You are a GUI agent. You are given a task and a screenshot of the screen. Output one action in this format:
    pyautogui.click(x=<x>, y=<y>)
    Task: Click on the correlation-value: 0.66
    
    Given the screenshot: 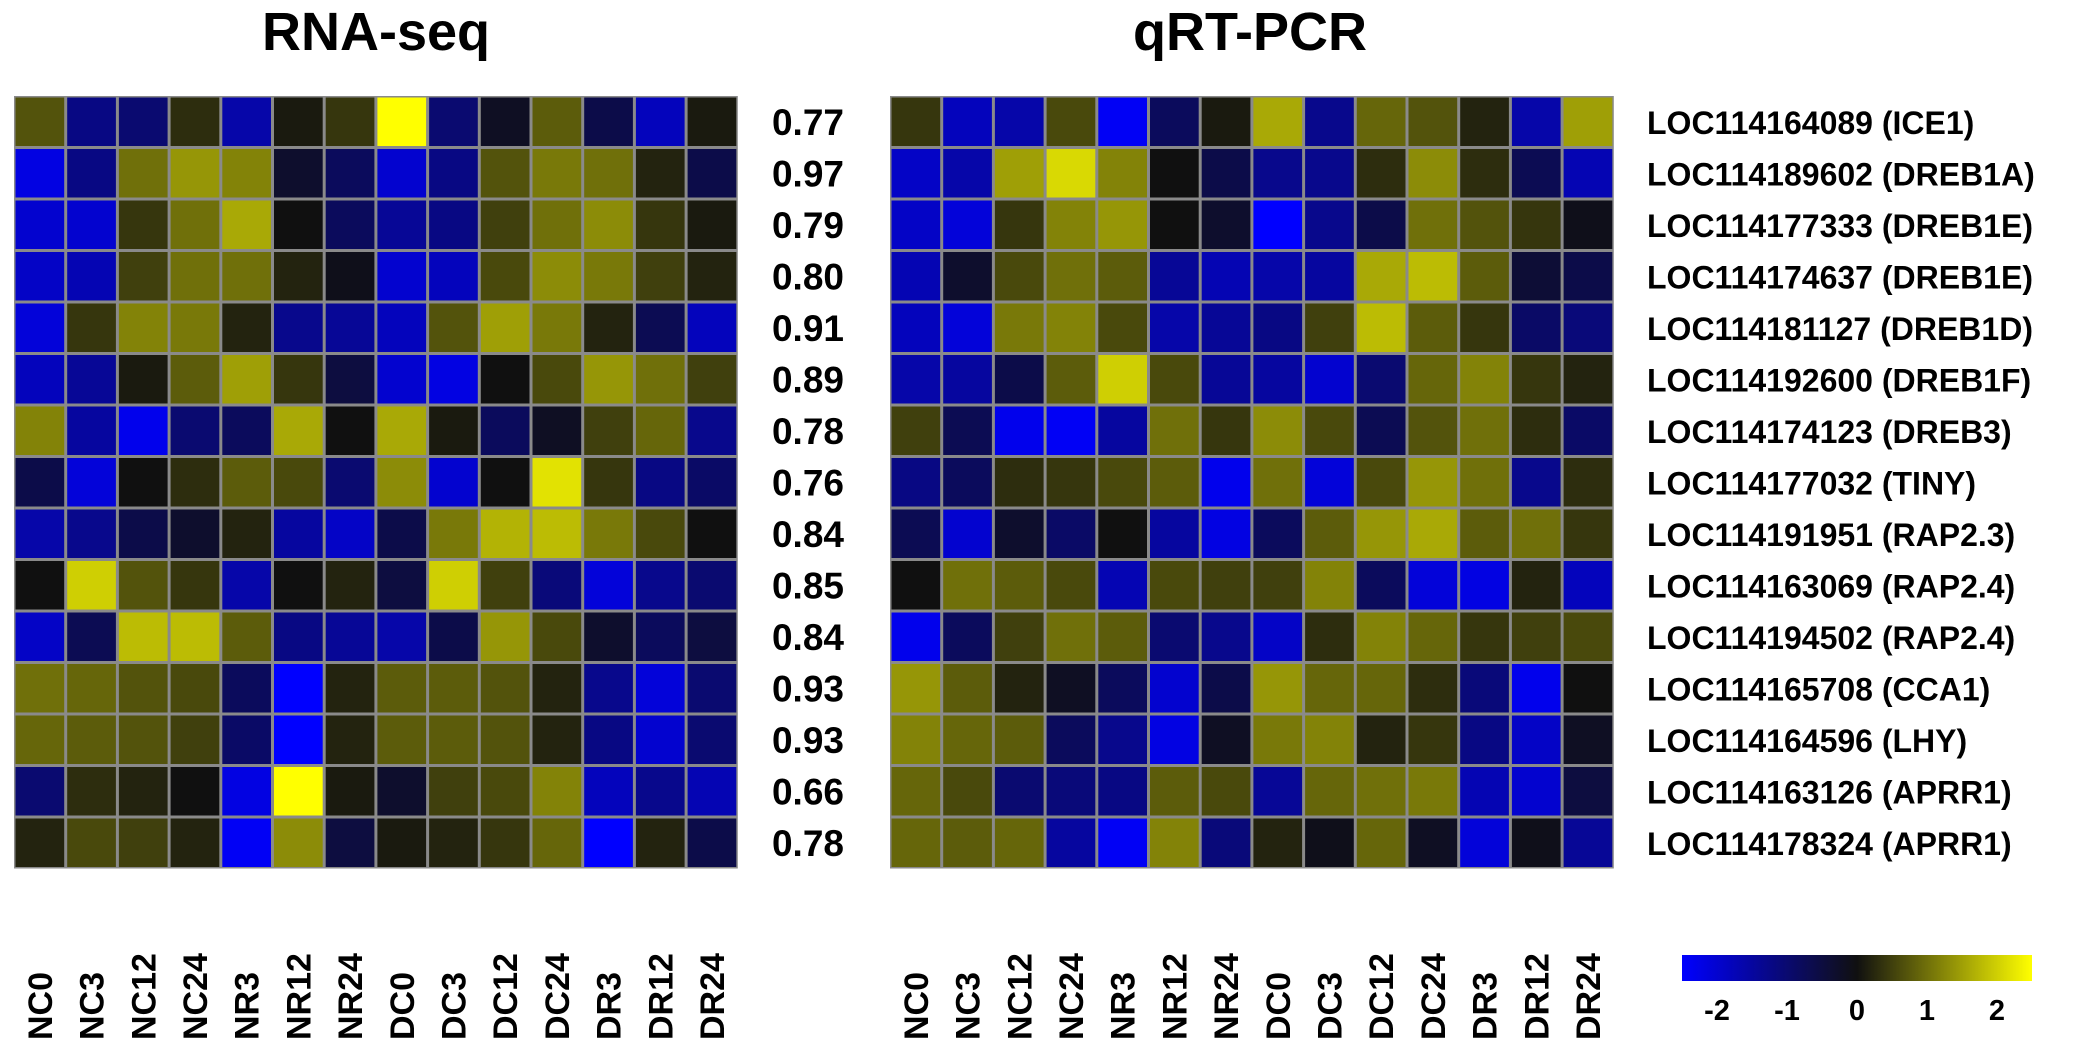 What is the action you would take?
    pyautogui.click(x=808, y=791)
    